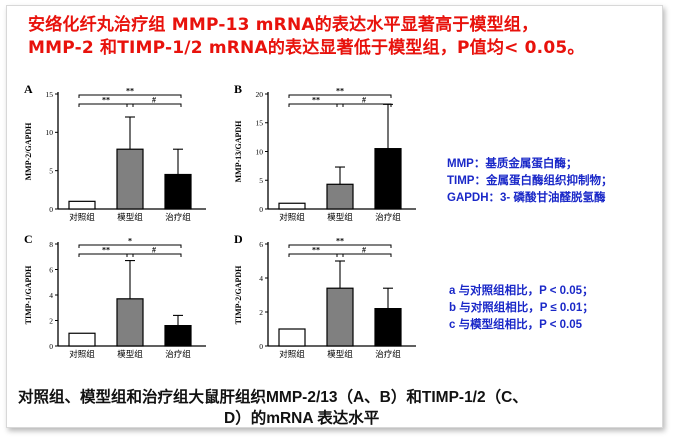 The height and width of the screenshot is (439, 673). I want to click on significance-note-b: b 与对照组相比，P ≤ 0.01；, so click(521, 308).